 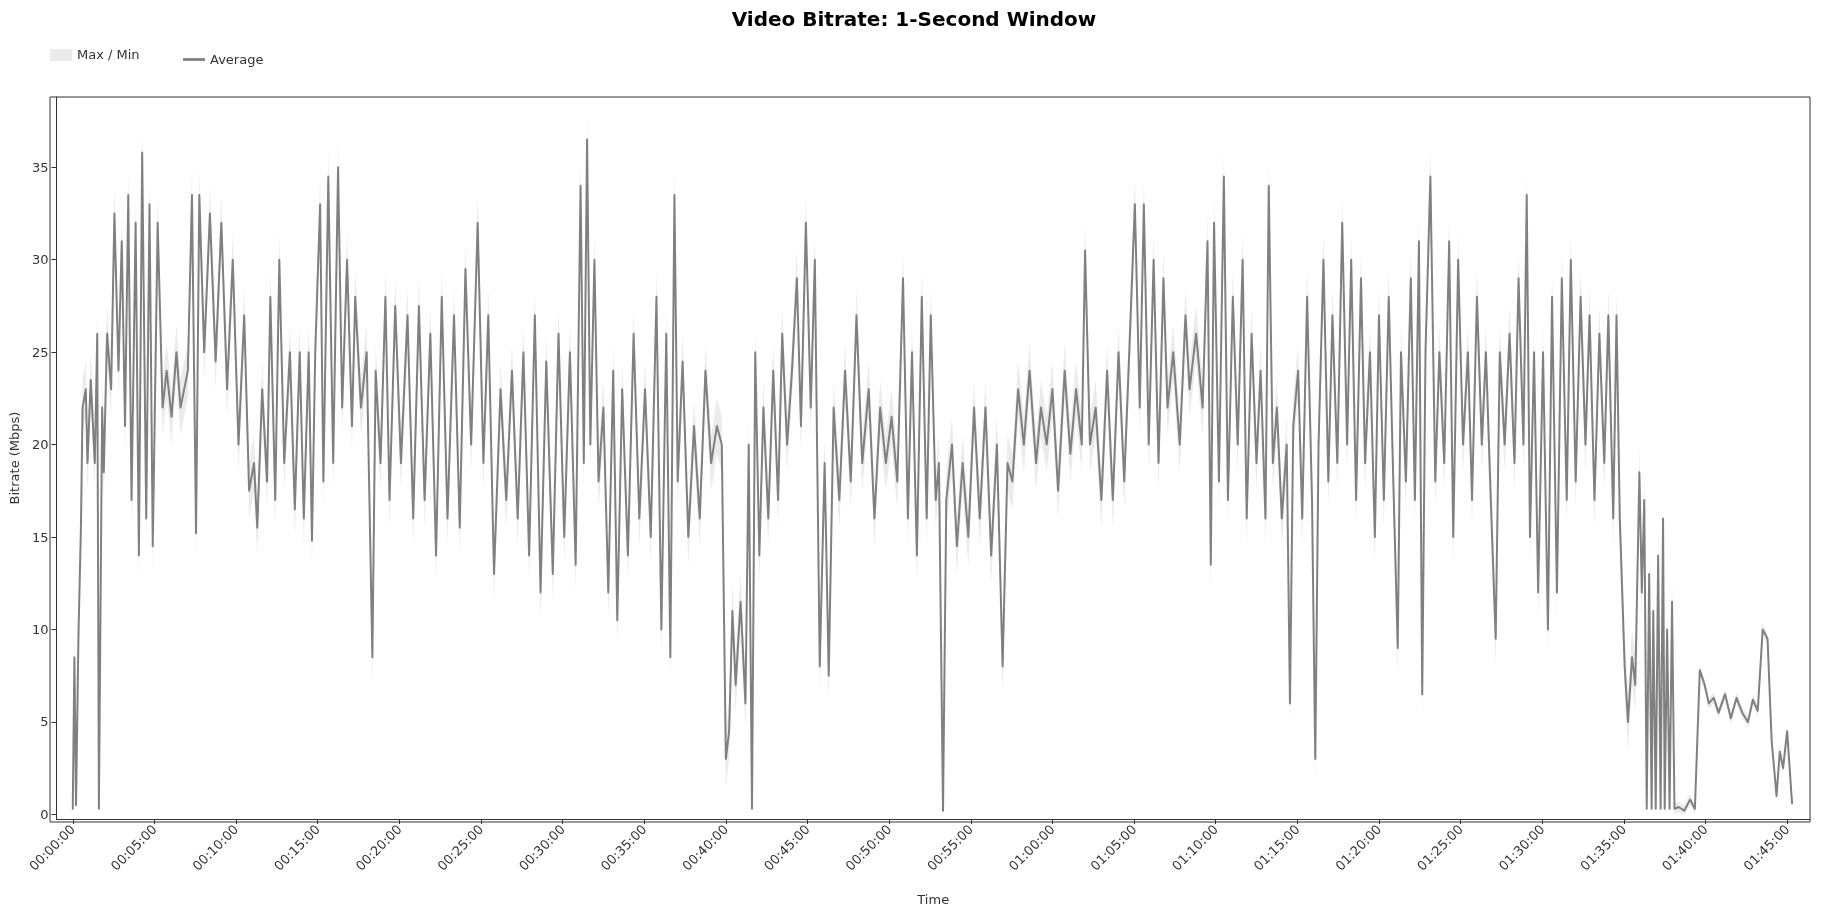 I want to click on text: Max / Min, so click(x=108, y=54).